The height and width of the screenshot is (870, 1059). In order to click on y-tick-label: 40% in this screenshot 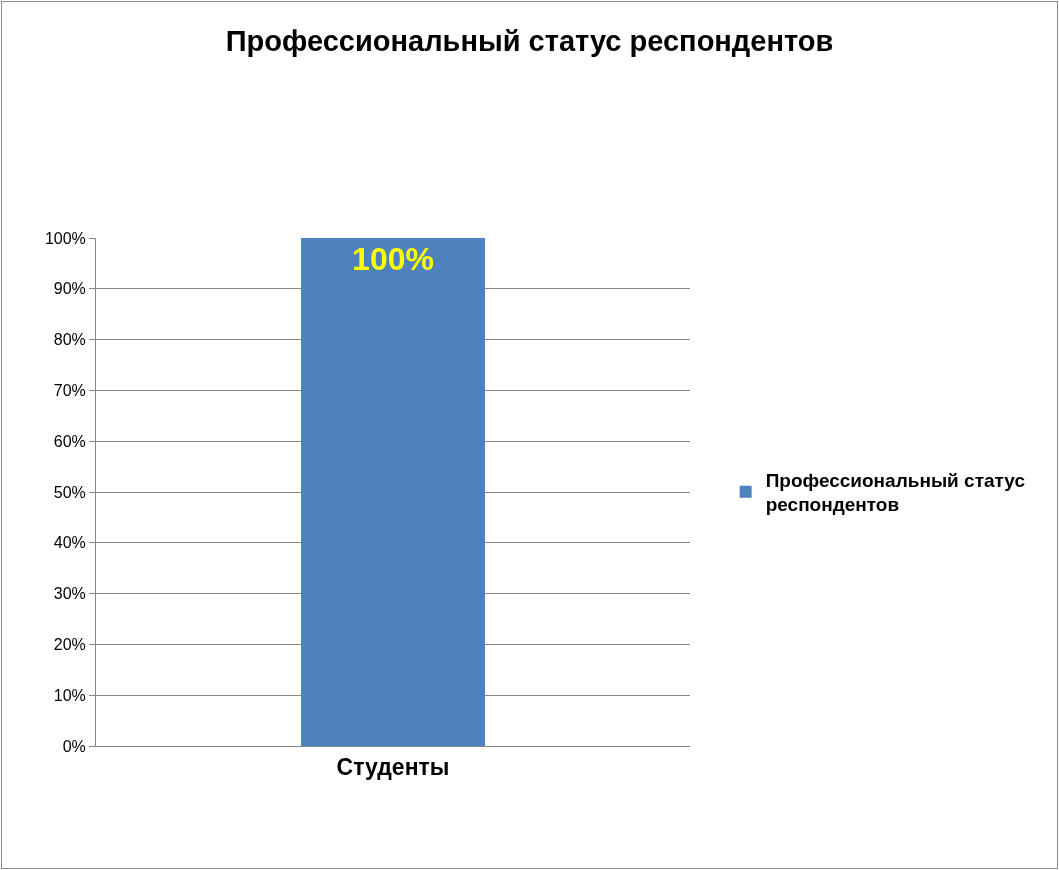, I will do `click(69, 543)`.